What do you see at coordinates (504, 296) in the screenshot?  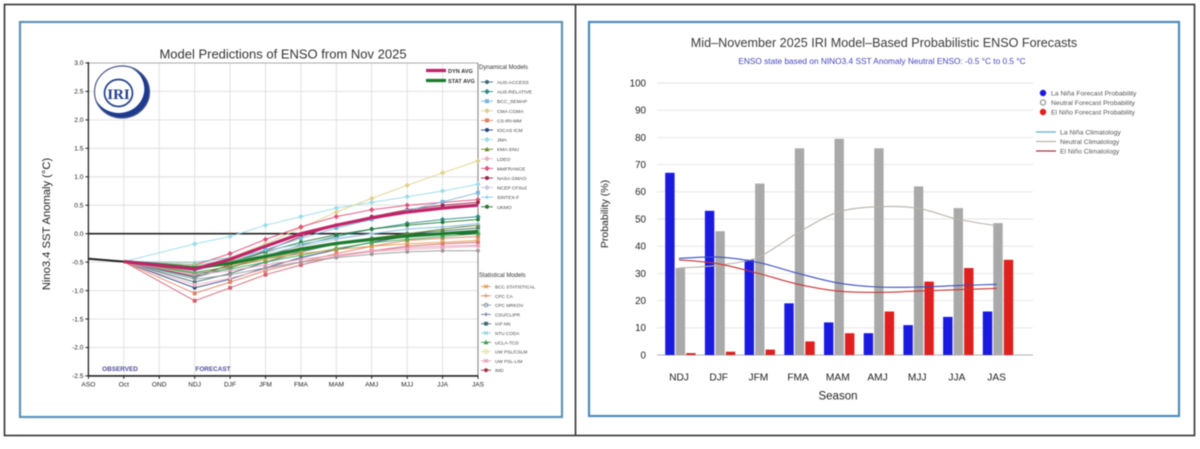 I see `svg-text: CPC CA` at bounding box center [504, 296].